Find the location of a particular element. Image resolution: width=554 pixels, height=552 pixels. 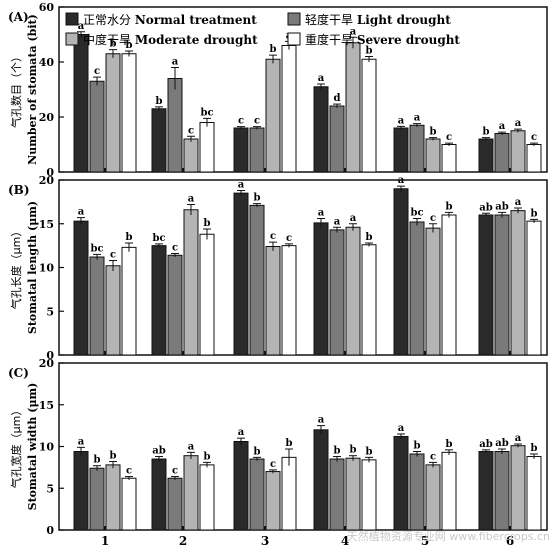

legend-label-en: Severe drought is located at coordinates (409, 40).